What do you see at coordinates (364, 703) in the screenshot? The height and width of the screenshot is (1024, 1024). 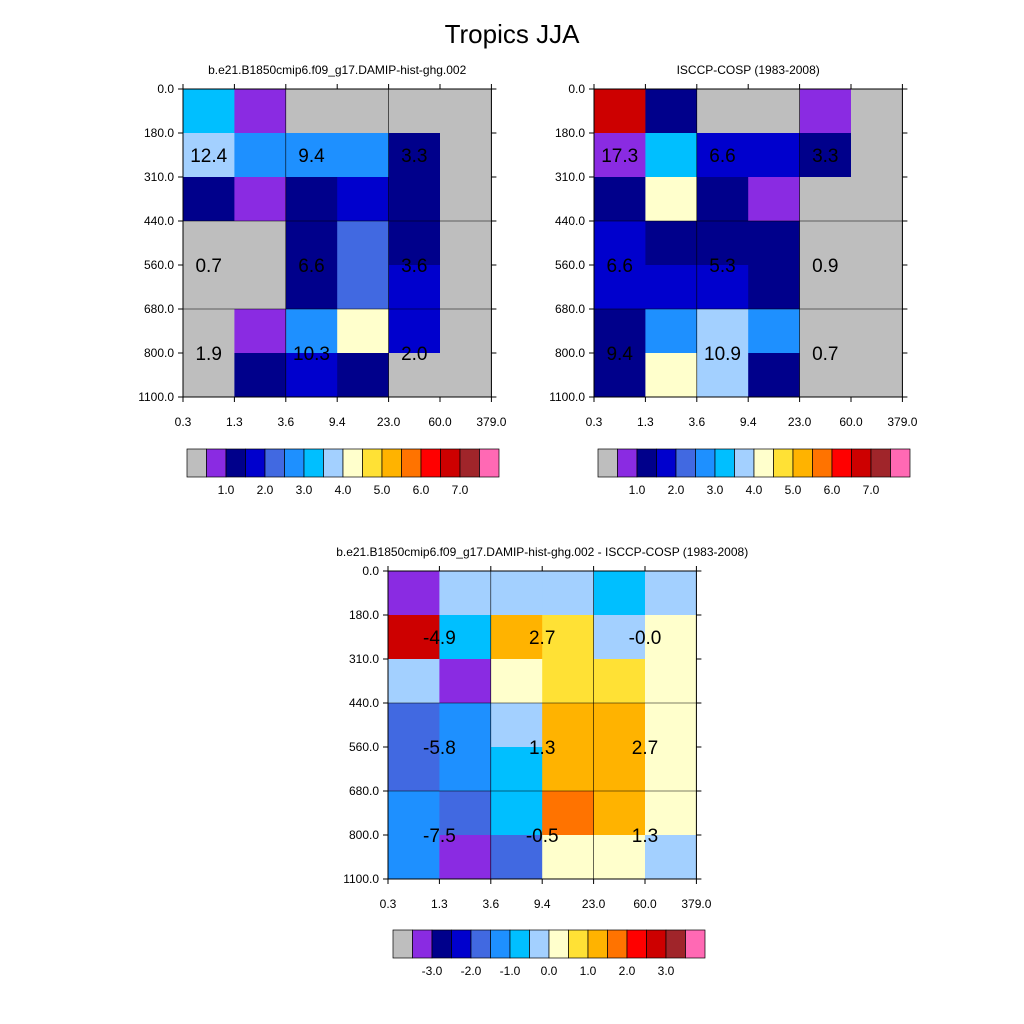 I see `y-tick-label: 440.0` at bounding box center [364, 703].